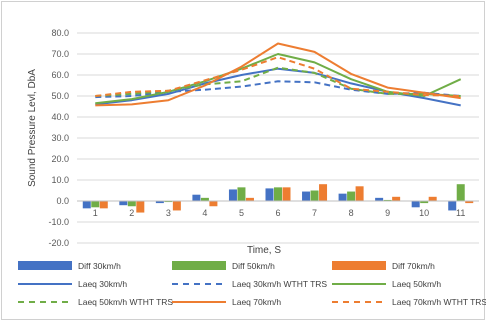 This screenshot has height=323, width=488. What do you see at coordinates (131, 213) in the screenshot?
I see `x-tick-label: 2` at bounding box center [131, 213].